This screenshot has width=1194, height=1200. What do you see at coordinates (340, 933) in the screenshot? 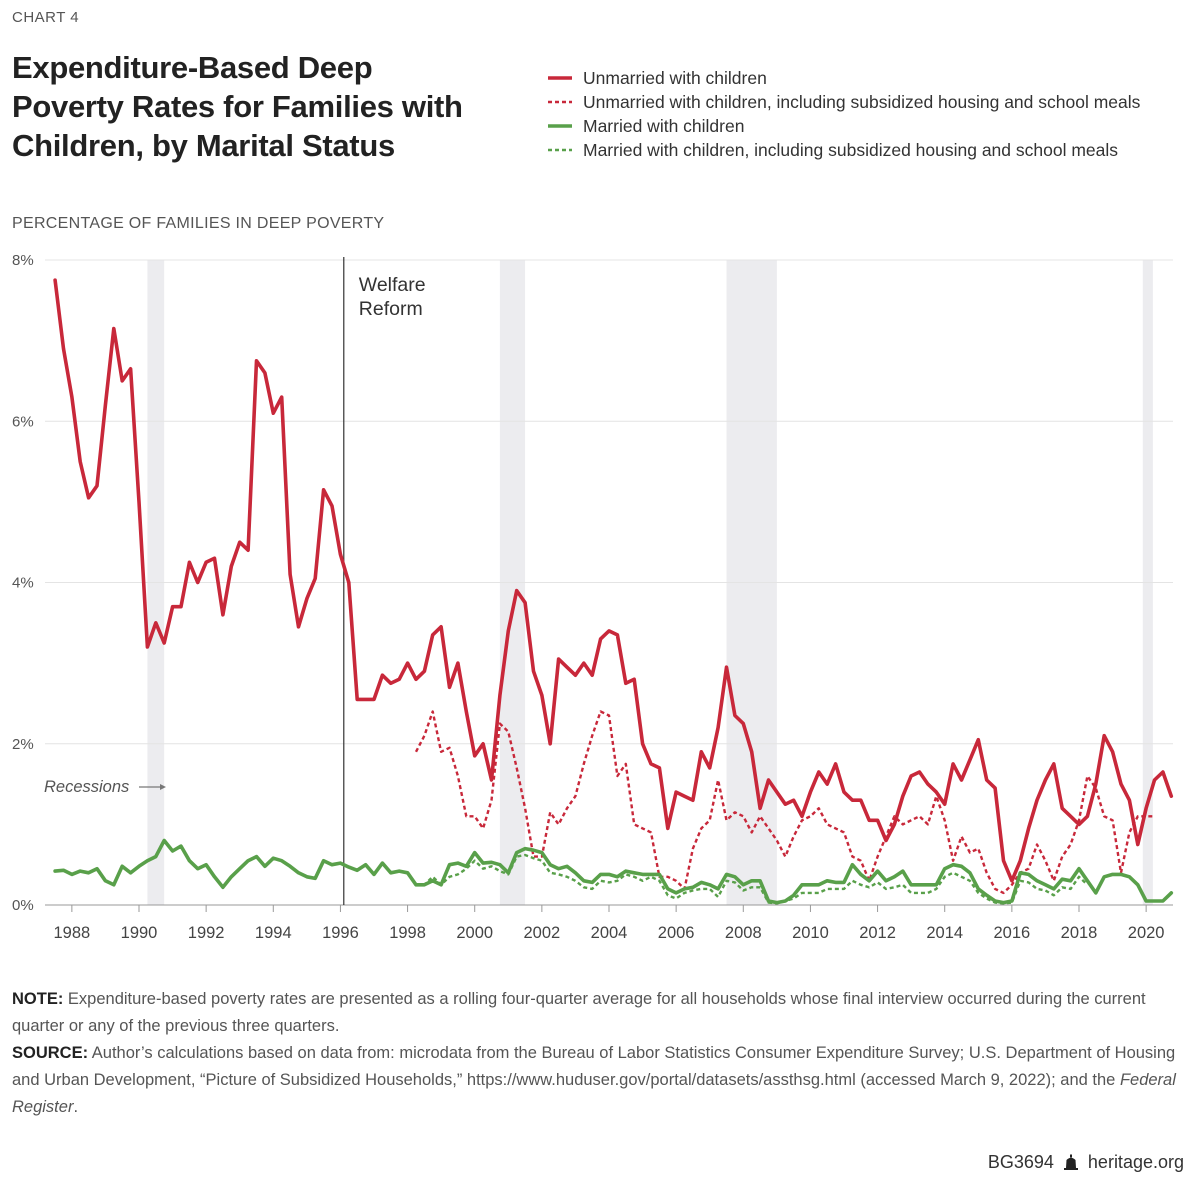
I see `x-tick-label: 1996` at bounding box center [340, 933].